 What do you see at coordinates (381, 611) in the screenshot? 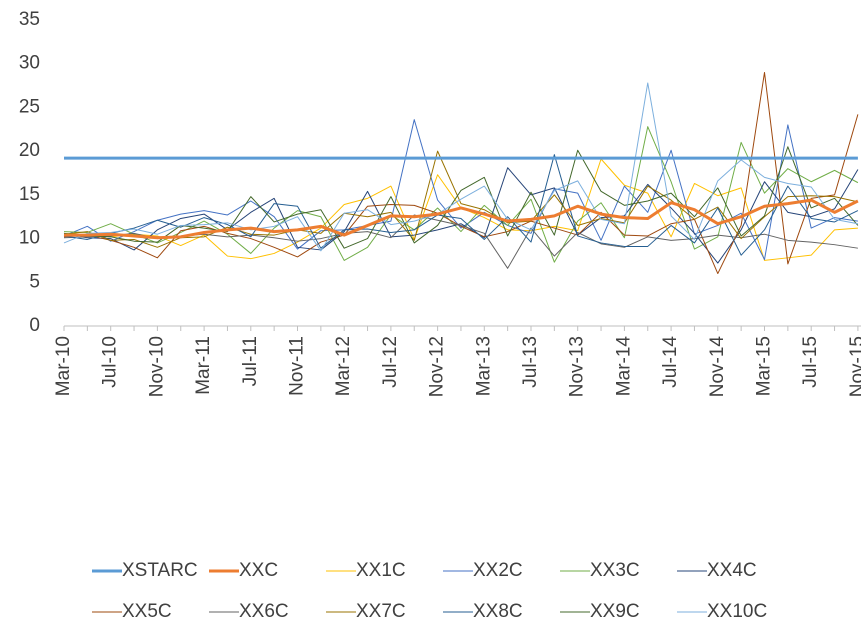
I see `legend-label: XX7C` at bounding box center [381, 611].